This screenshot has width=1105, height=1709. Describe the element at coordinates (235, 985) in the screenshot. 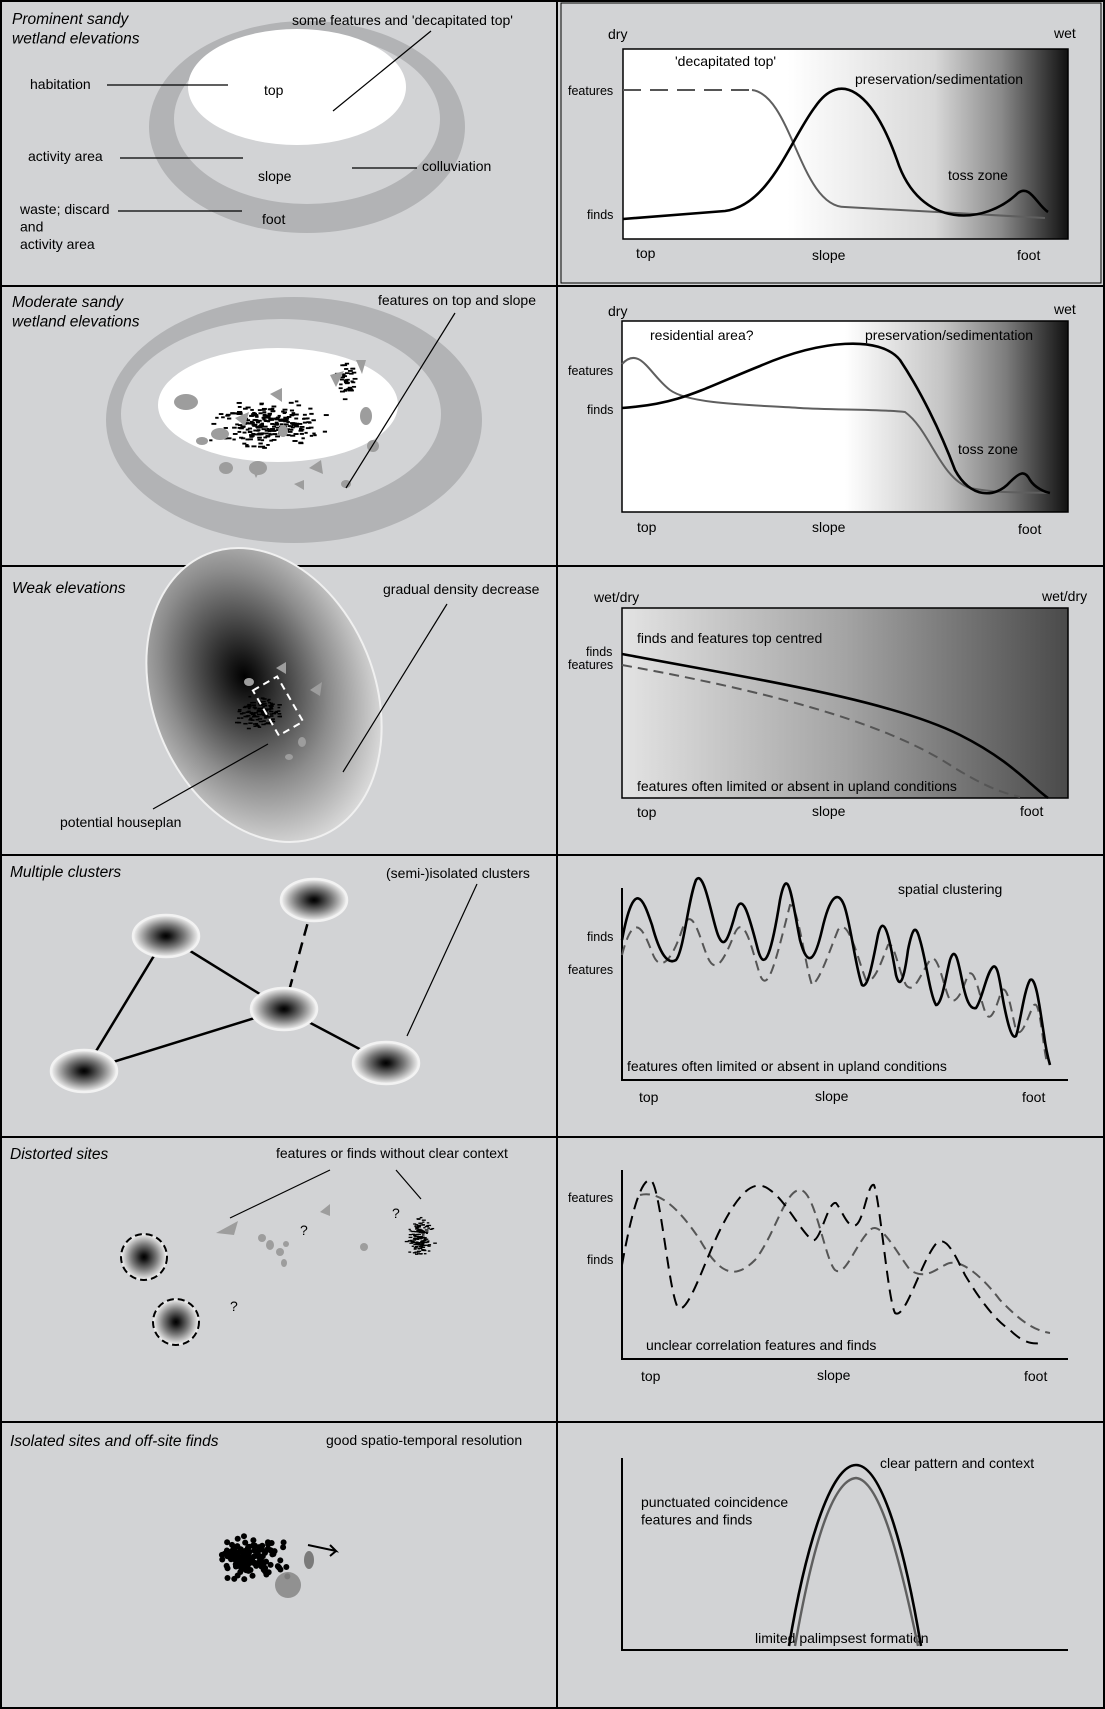

I see `row4-clusters` at that location.